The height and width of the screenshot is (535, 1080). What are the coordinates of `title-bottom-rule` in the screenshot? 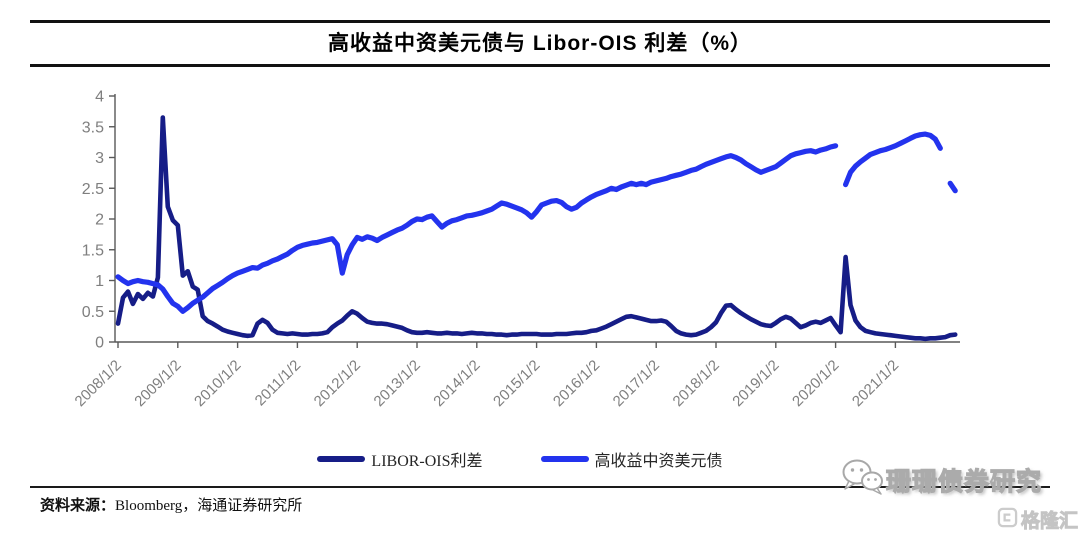 It's located at (540, 65).